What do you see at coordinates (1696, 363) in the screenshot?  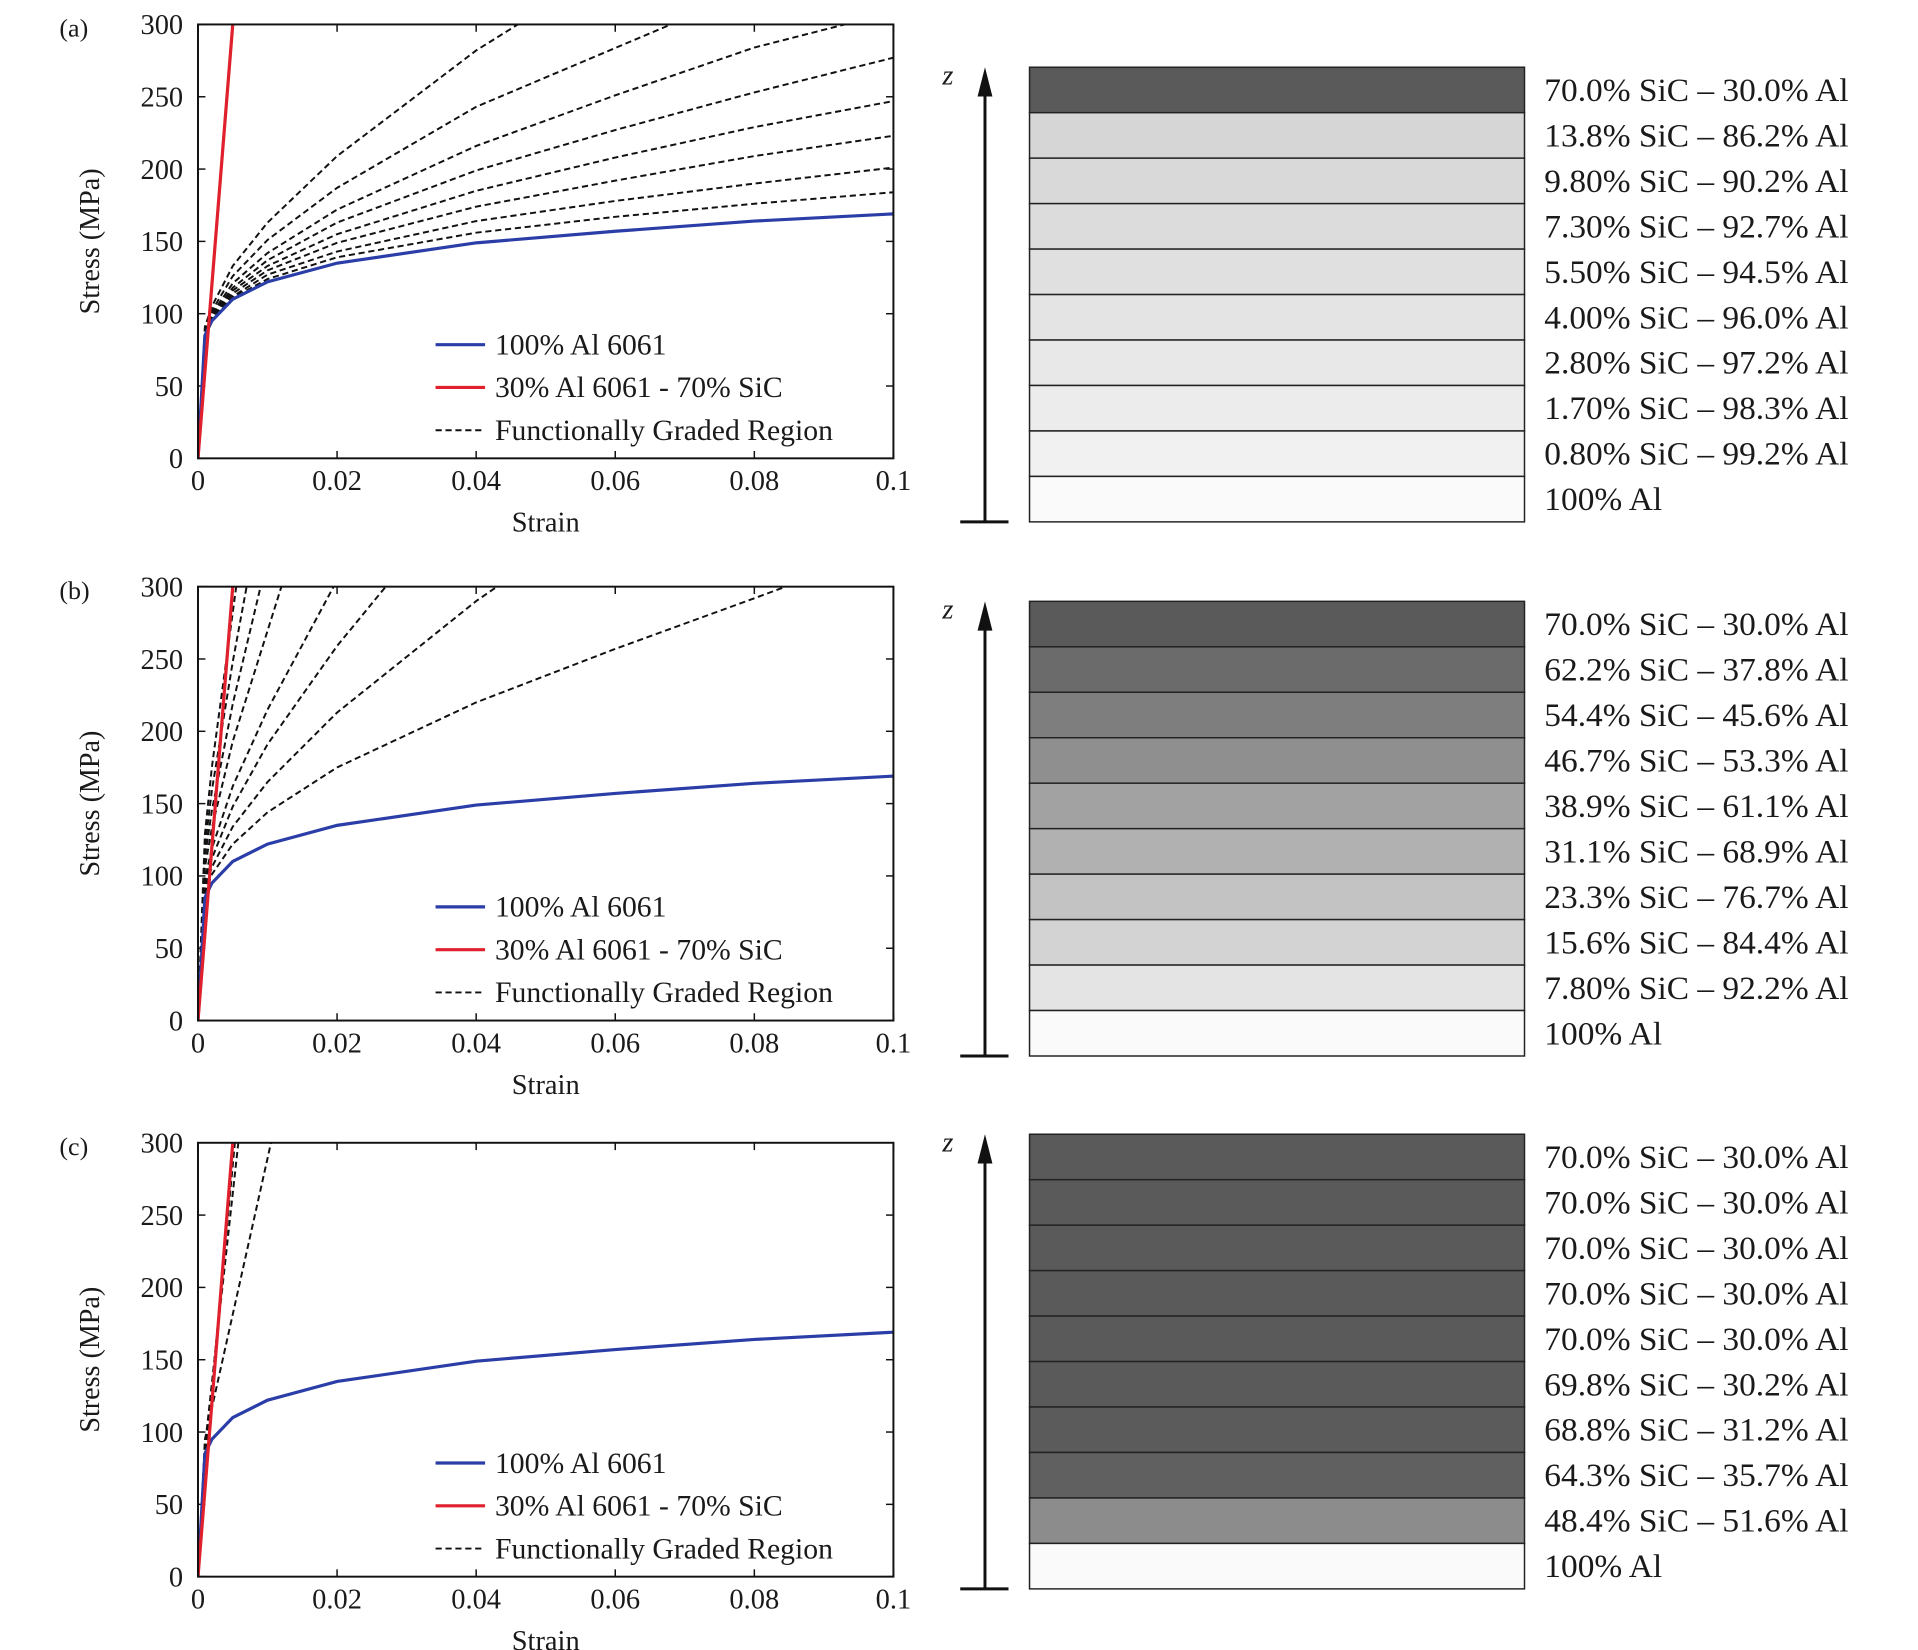 I see `layer-label: 2.80% SiC – 97.2% Al` at bounding box center [1696, 363].